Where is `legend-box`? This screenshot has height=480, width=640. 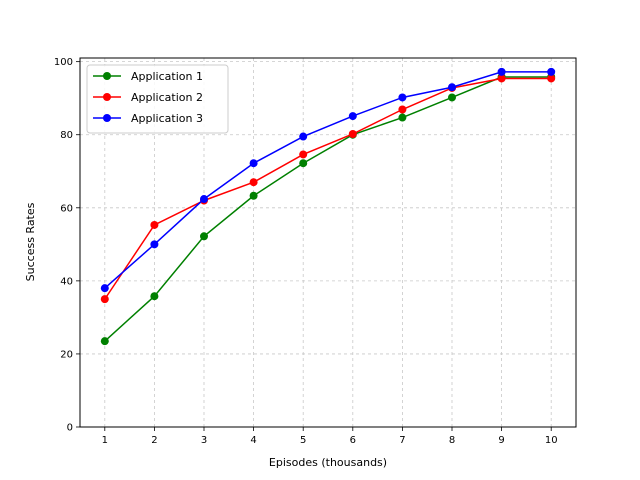
legend-box is located at coordinates (157, 99).